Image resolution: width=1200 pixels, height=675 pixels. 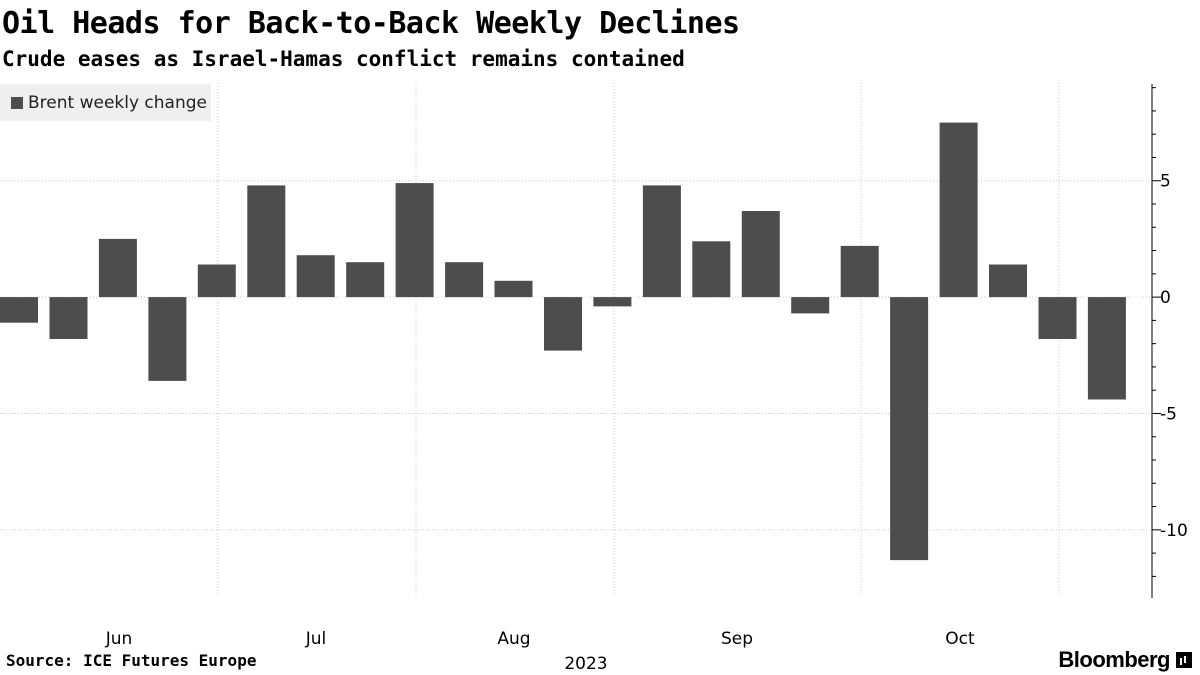 I want to click on y-tick-label-0: 5, so click(x=1165, y=182).